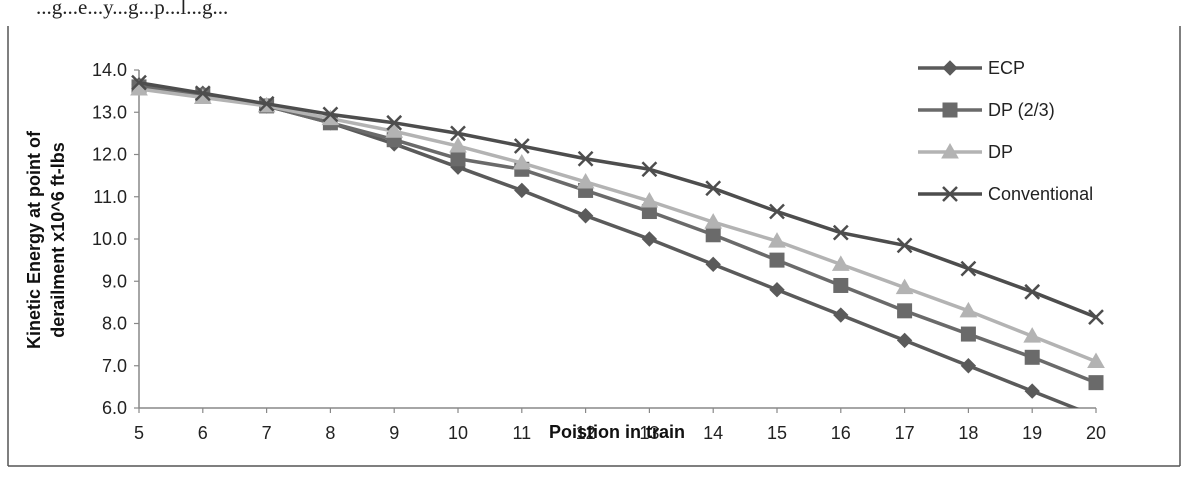  I want to click on y-tick-label: 12.0, so click(109, 155).